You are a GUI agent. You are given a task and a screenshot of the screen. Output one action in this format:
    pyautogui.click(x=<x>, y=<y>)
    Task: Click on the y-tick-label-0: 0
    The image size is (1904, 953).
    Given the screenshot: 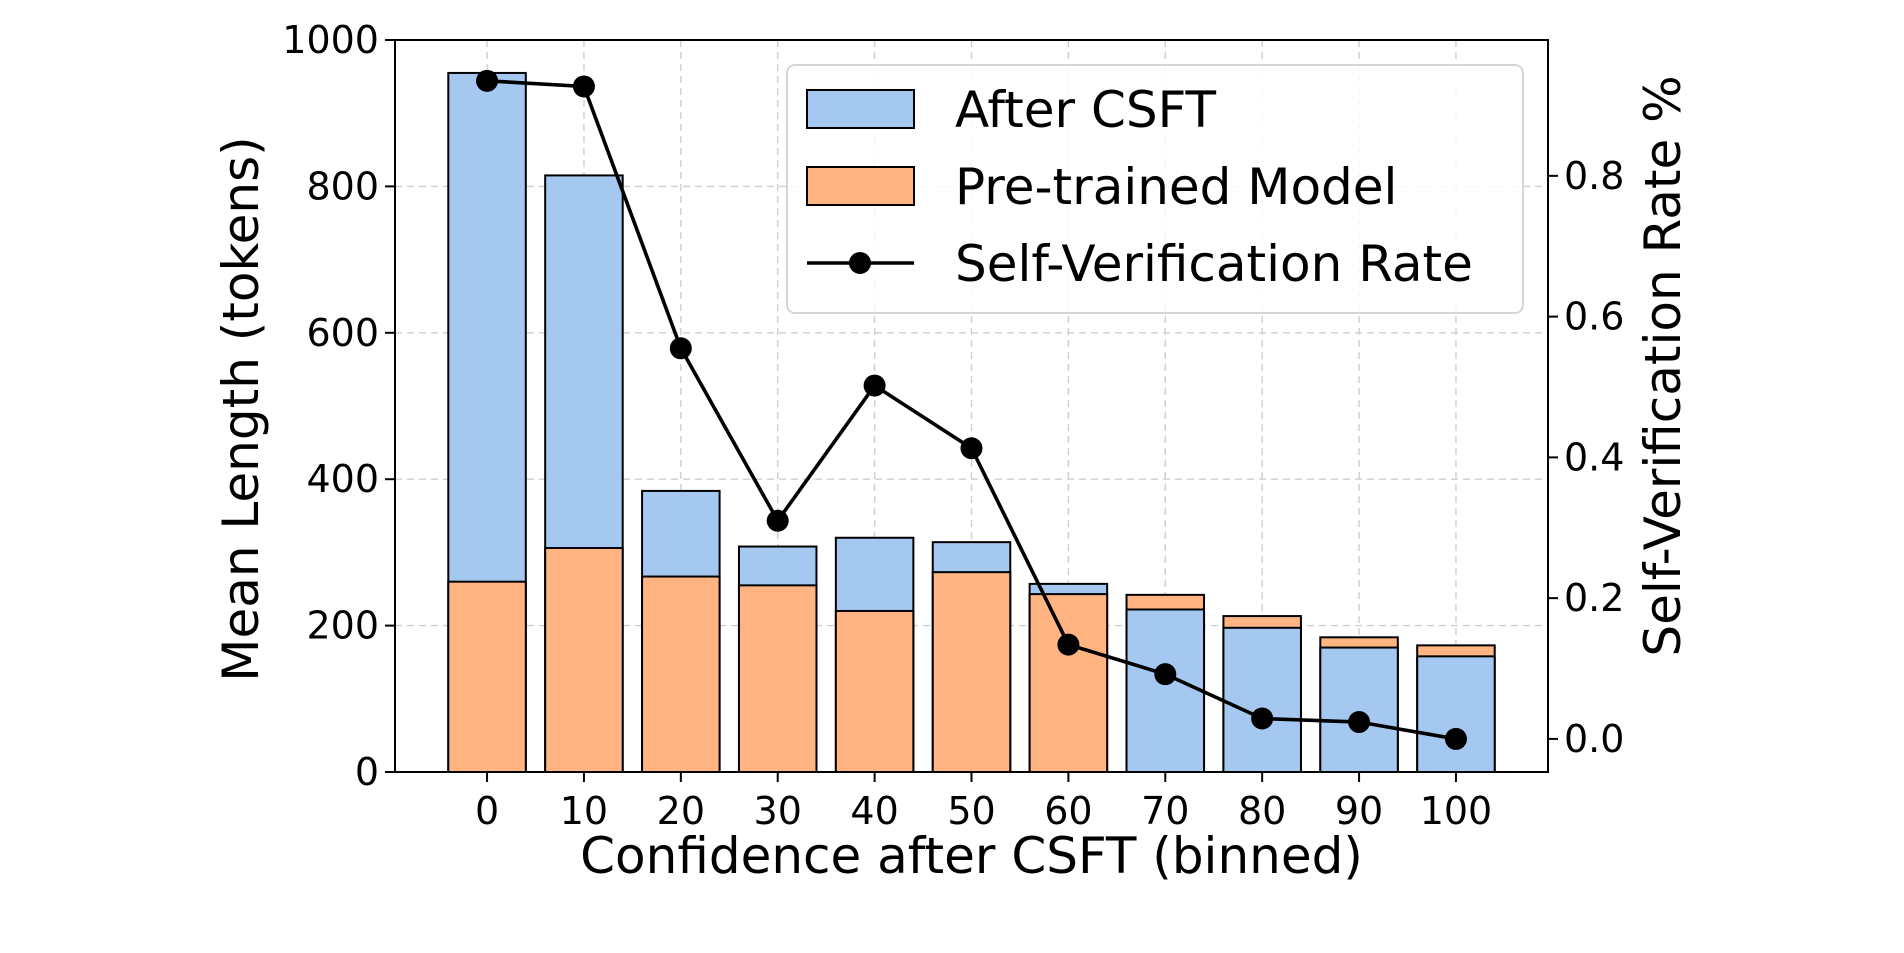 What is the action you would take?
    pyautogui.click(x=367, y=772)
    